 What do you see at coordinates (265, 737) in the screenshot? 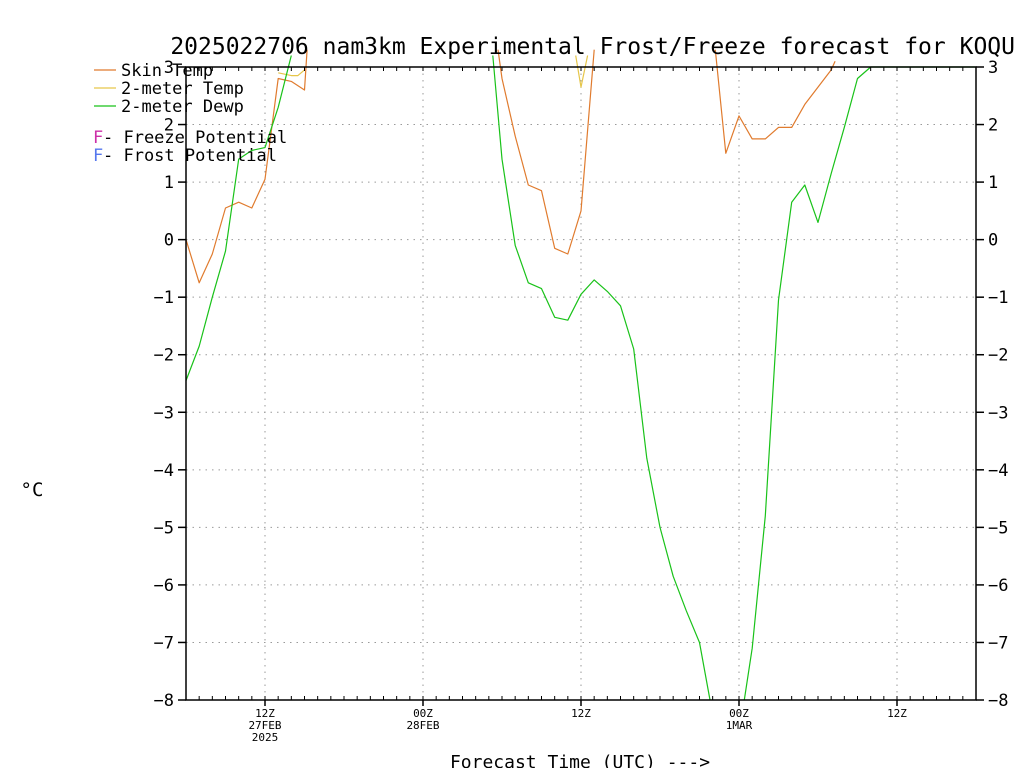
I see `x-tick-label: 2025` at bounding box center [265, 737].